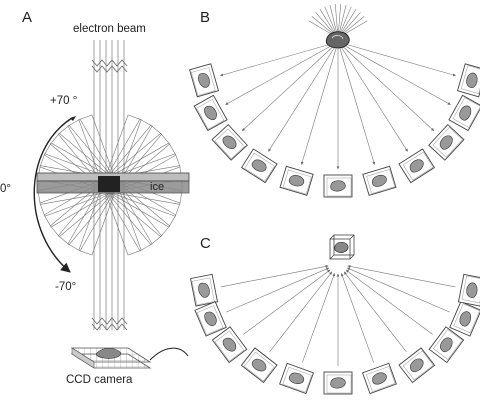 This screenshot has width=480, height=406. Describe the element at coordinates (5, 189) in the screenshot. I see `angle-zero-label: 0°` at that location.